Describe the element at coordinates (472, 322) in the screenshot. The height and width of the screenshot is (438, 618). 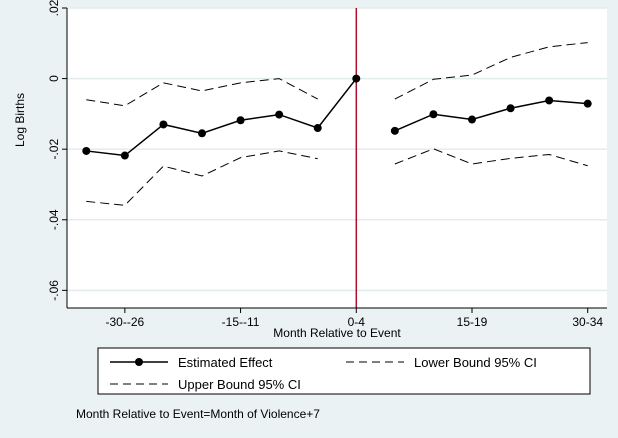
I see `x-tick-label-3: 15-19` at that location.